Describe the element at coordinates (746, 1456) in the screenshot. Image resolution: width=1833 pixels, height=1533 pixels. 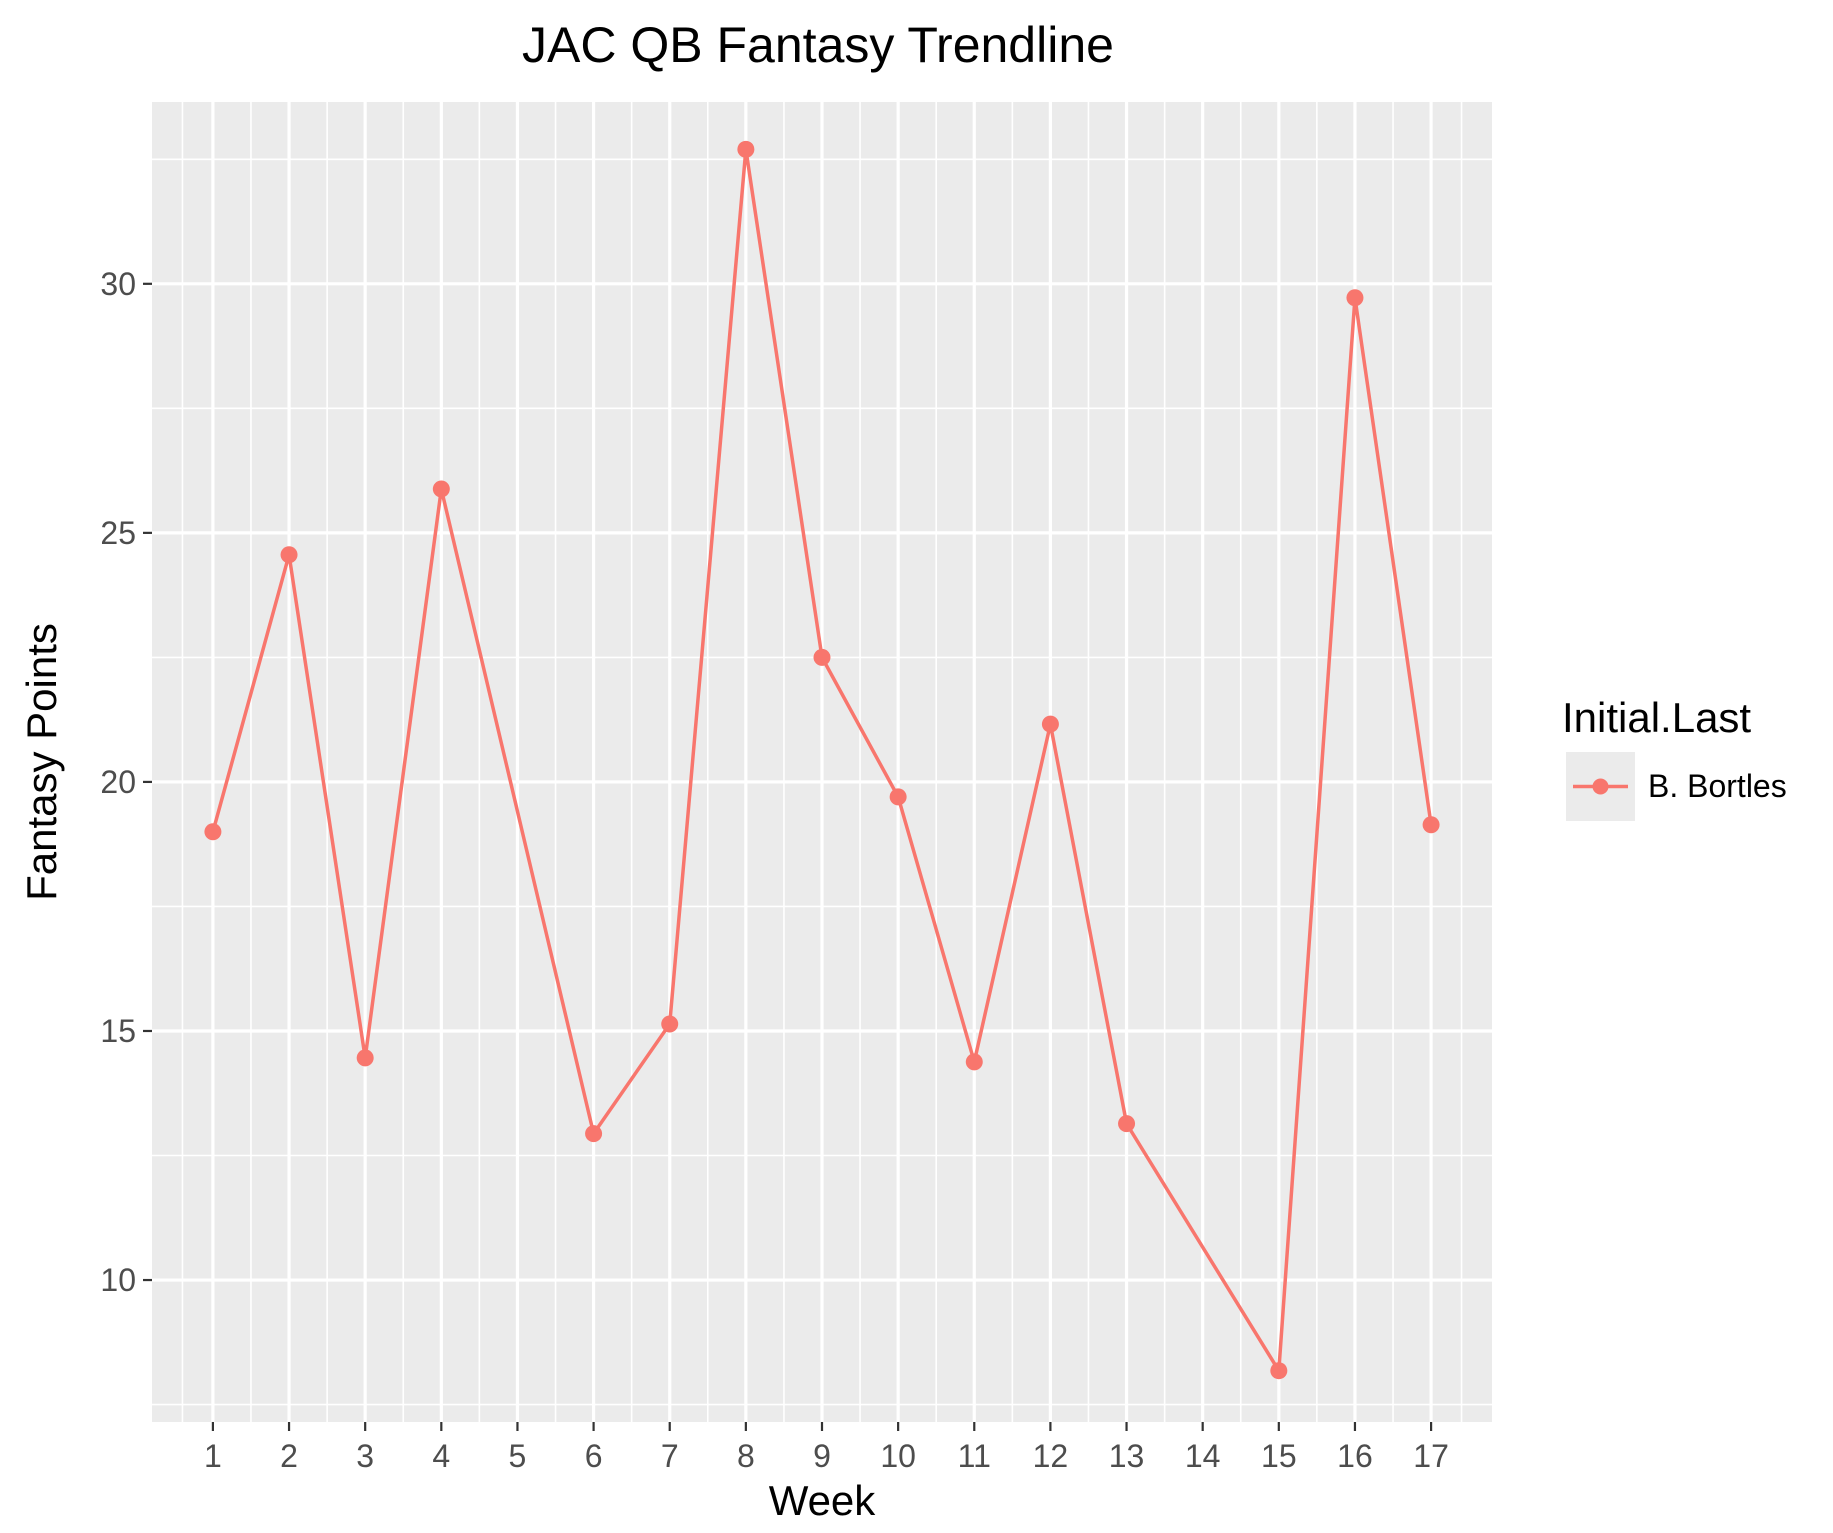
I see `x-tick-label: 8` at that location.